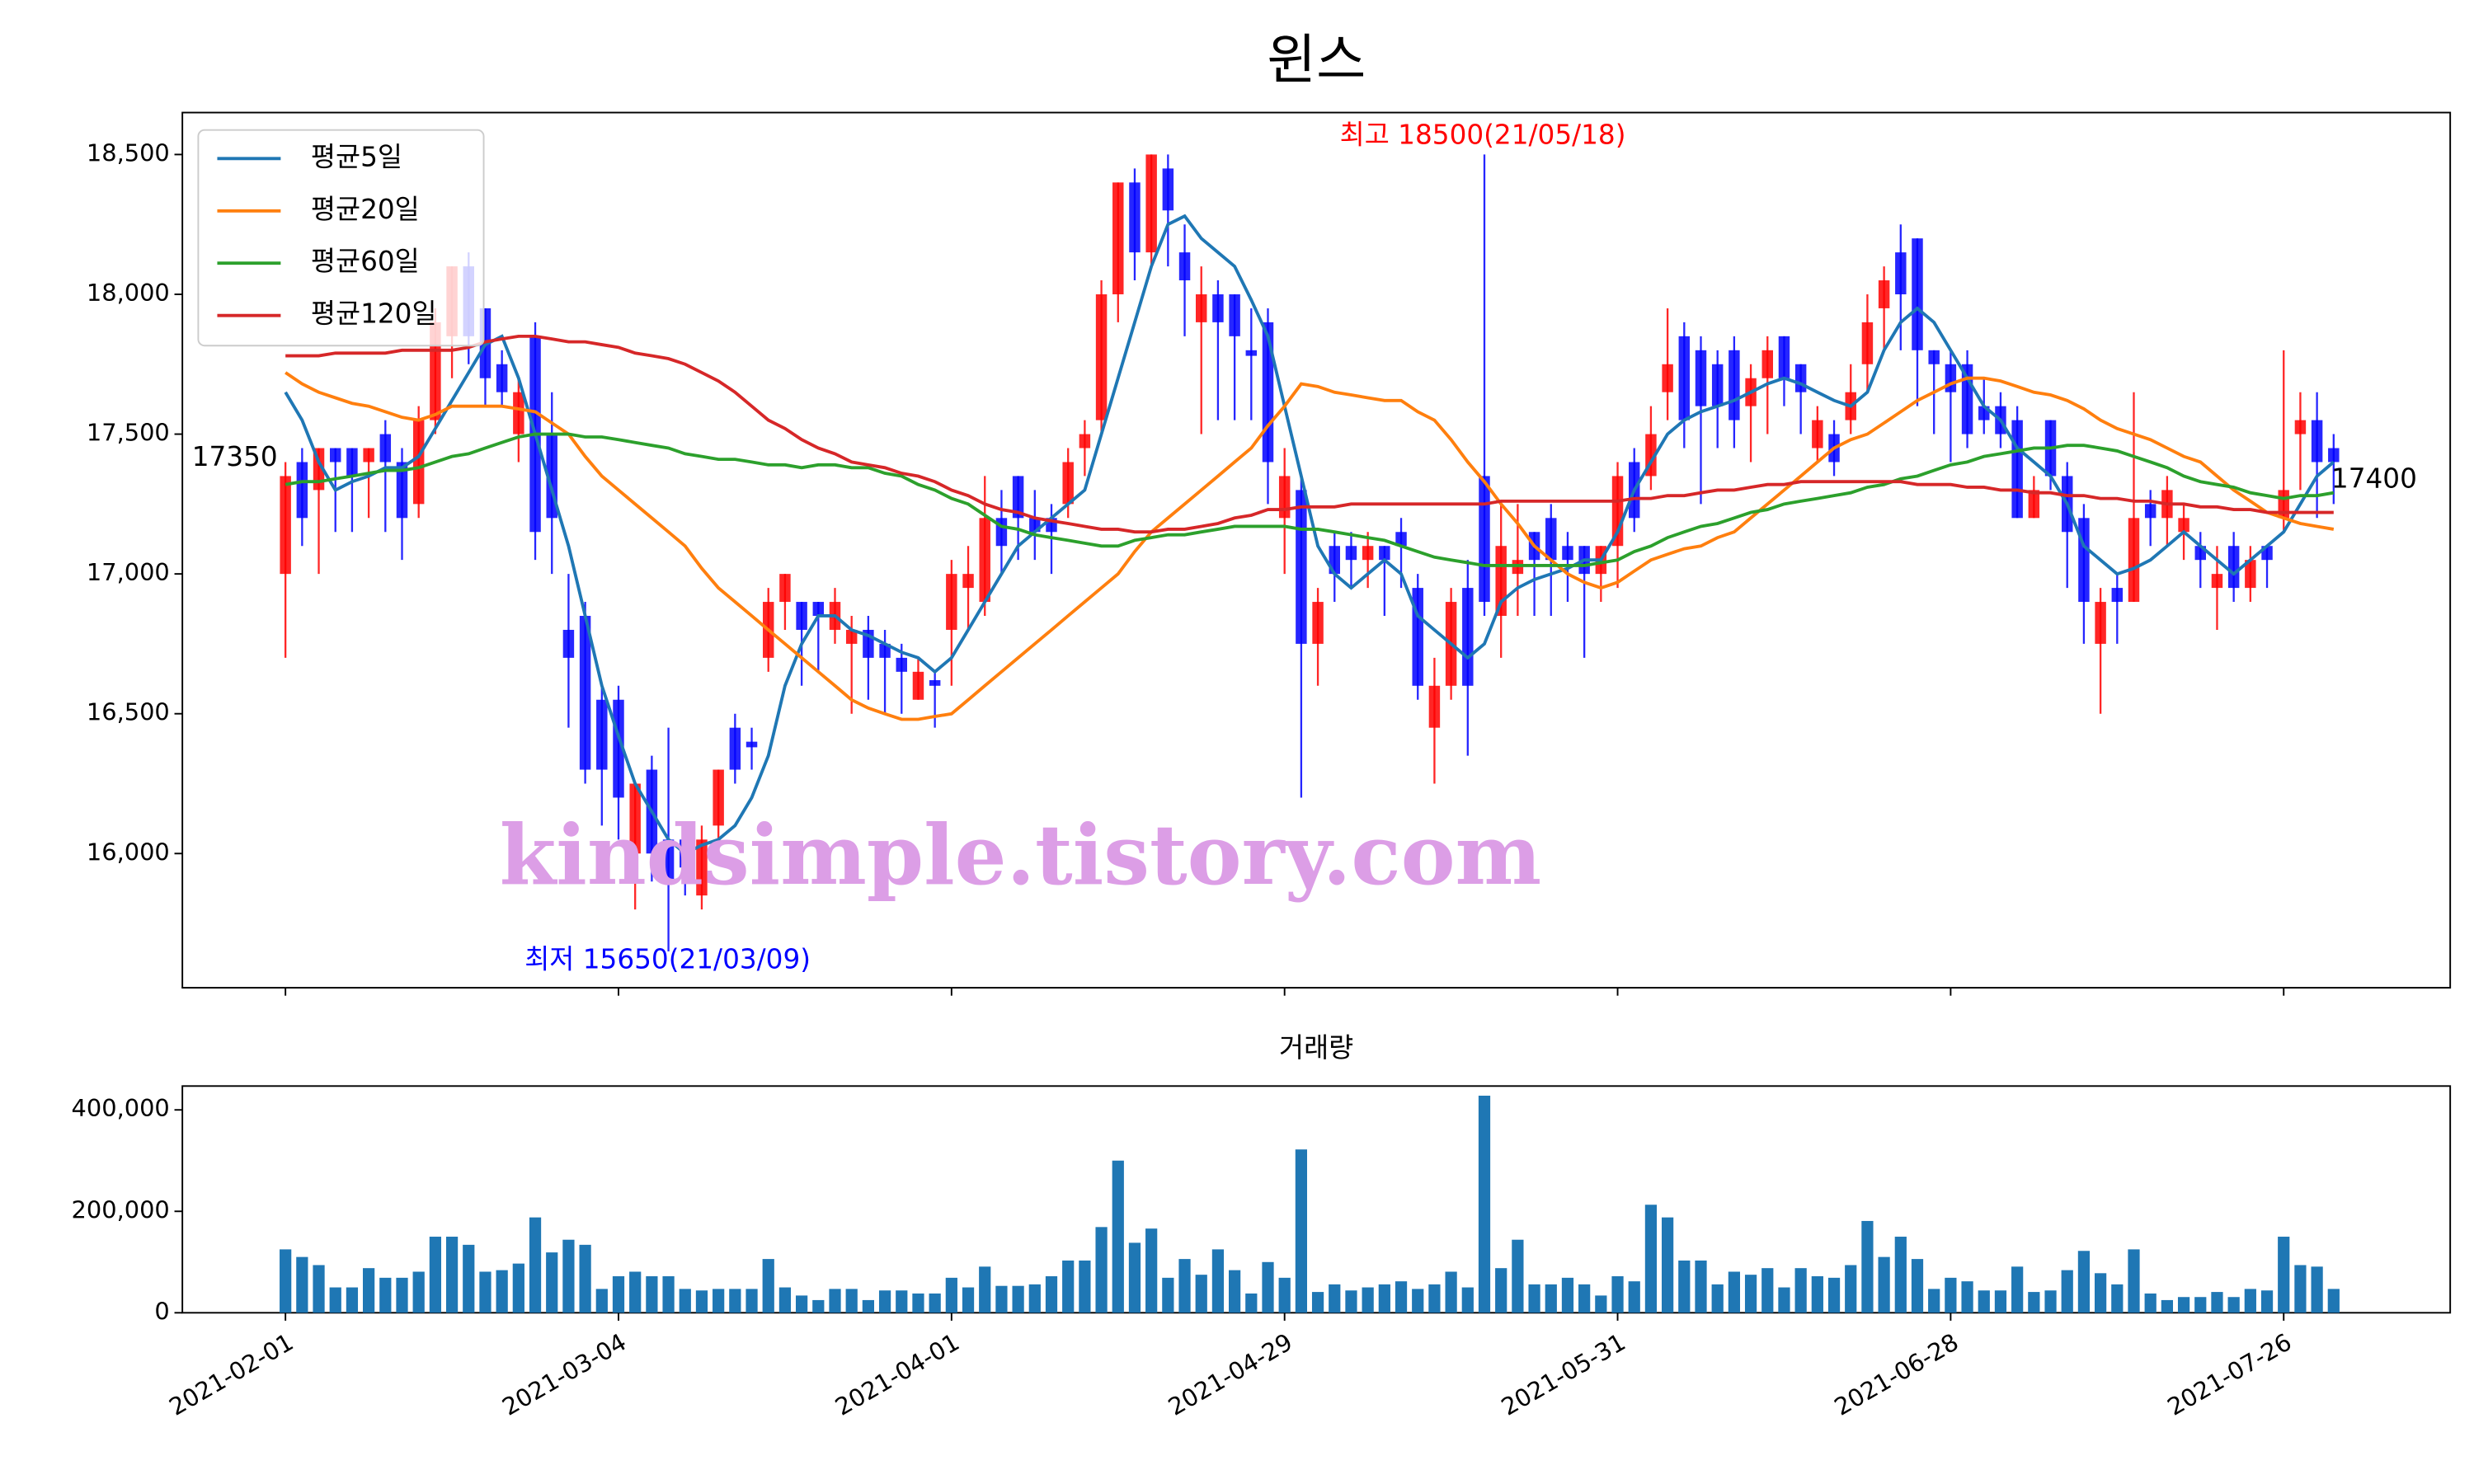 The height and width of the screenshot is (1484, 2474). I want to click on annotation: 최고 18500(21/05/18), so click(1483, 134).